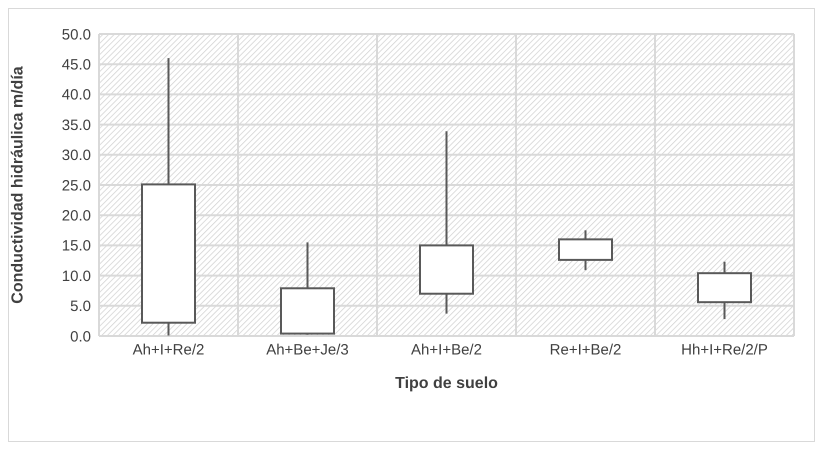 This screenshot has height=450, width=823. What do you see at coordinates (446, 383) in the screenshot?
I see `x-axis-title: Tipo de suelo` at bounding box center [446, 383].